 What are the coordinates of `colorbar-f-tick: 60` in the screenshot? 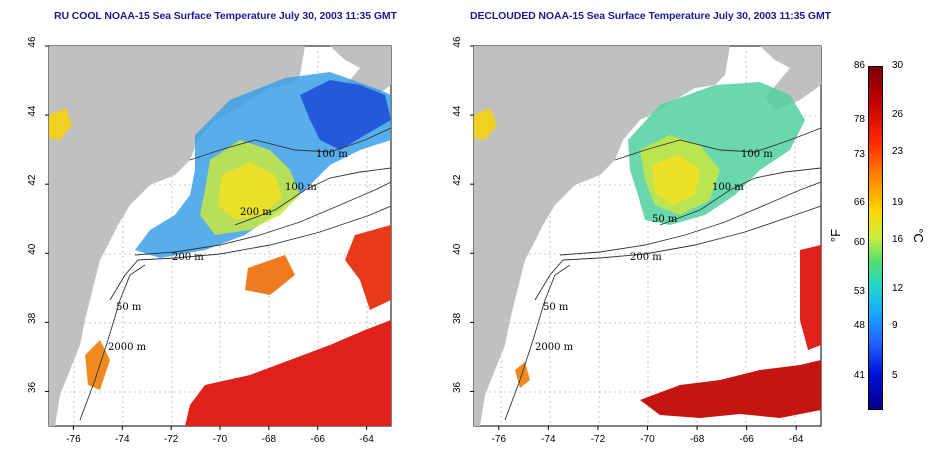 It's located at (859, 242).